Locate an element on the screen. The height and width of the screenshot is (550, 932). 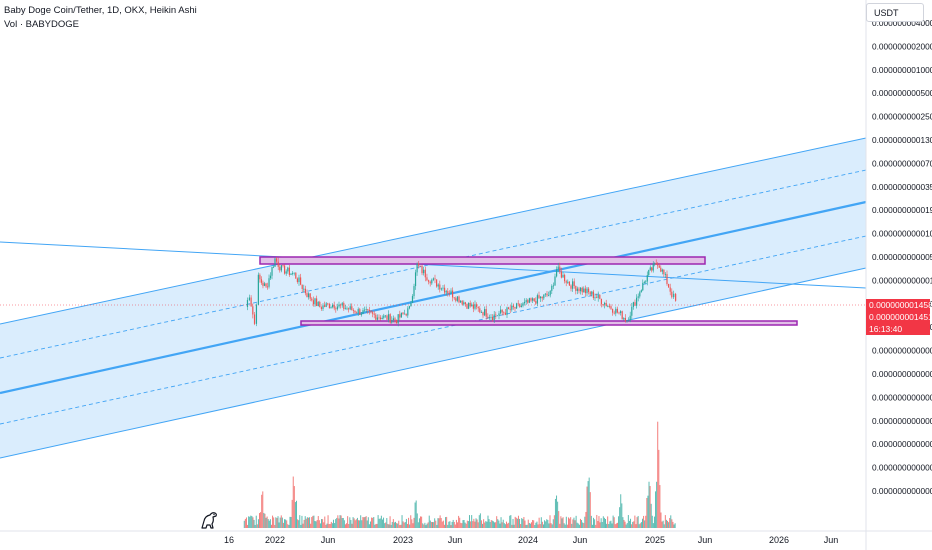
volume-indicator-label: Vol · BABYDOGE is located at coordinates (41, 24).